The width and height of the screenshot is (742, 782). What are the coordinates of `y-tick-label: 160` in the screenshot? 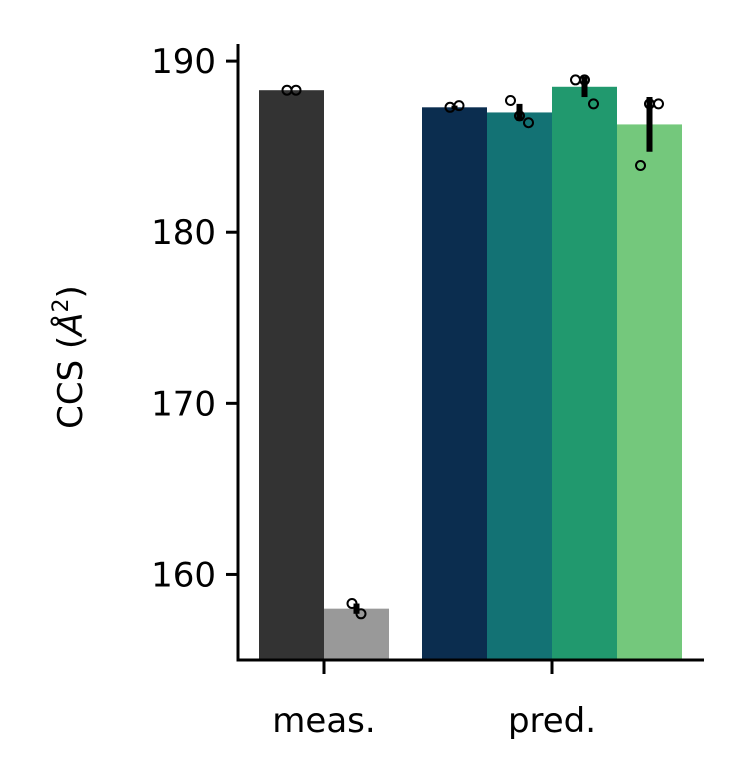 It's located at (183, 575).